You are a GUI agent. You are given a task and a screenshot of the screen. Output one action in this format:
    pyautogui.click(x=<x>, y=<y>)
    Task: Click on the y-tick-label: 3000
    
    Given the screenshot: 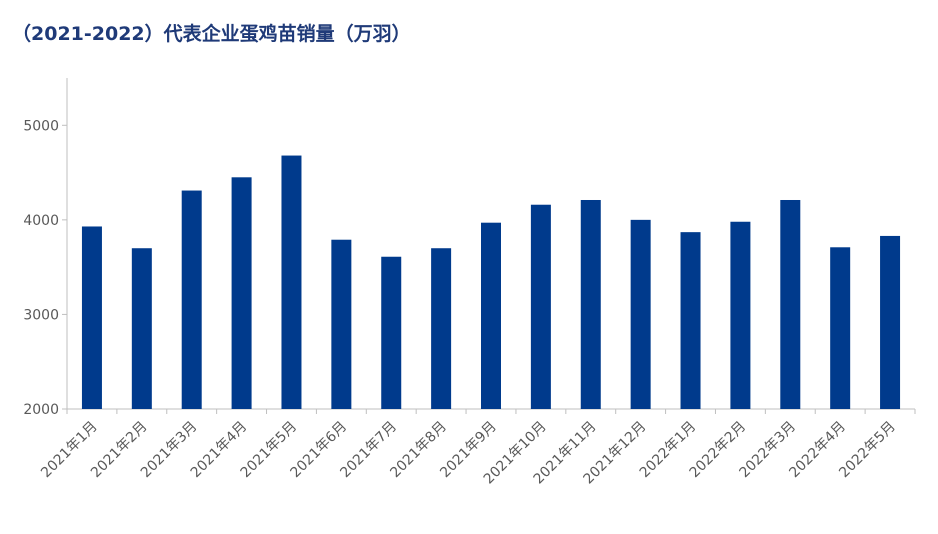 What is the action you would take?
    pyautogui.click(x=41, y=315)
    